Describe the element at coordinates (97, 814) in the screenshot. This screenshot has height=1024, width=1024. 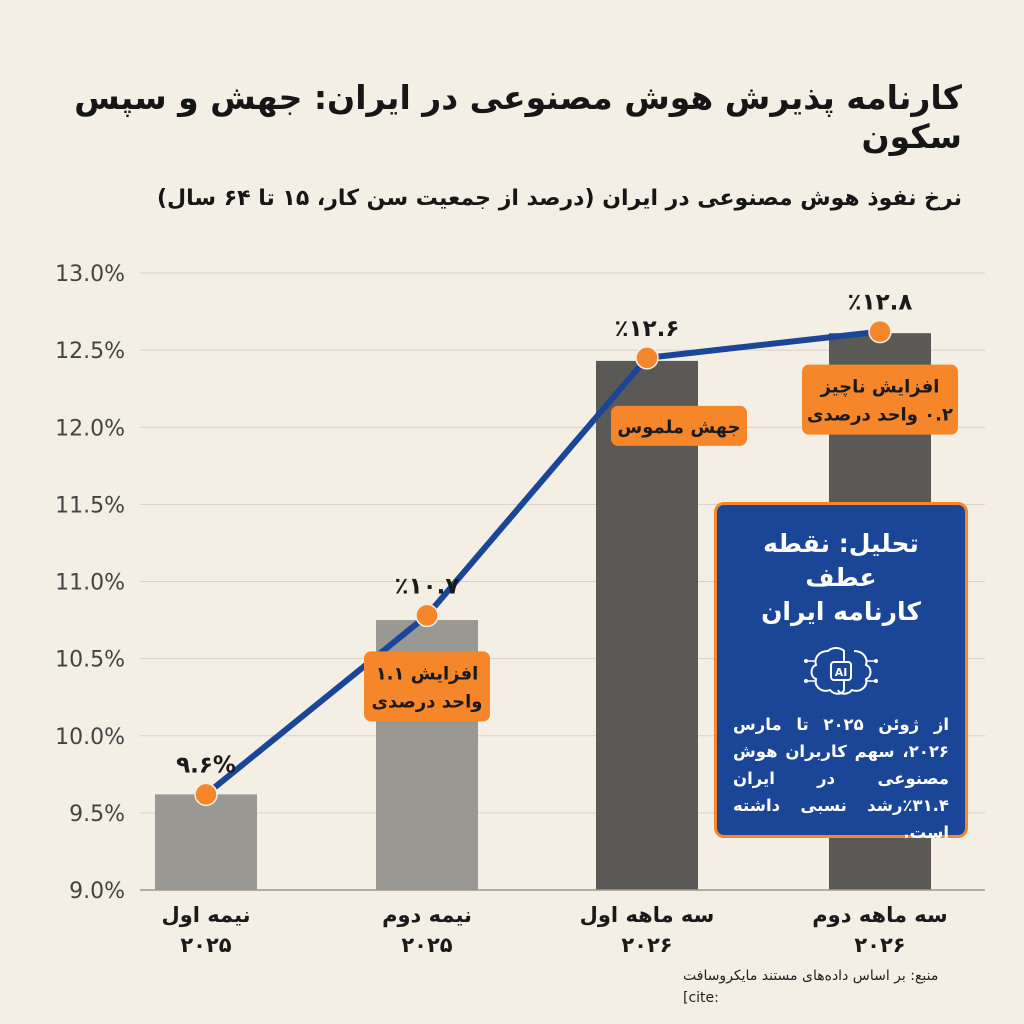
I see `y-tick-label: 9.5%` at that location.